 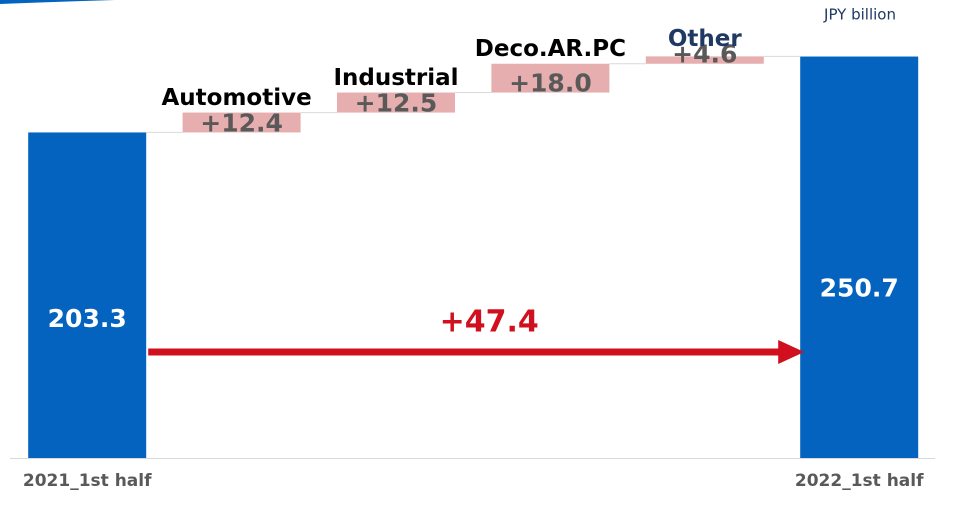 What do you see at coordinates (705, 39) in the screenshot?
I see `category-label: Other` at bounding box center [705, 39].